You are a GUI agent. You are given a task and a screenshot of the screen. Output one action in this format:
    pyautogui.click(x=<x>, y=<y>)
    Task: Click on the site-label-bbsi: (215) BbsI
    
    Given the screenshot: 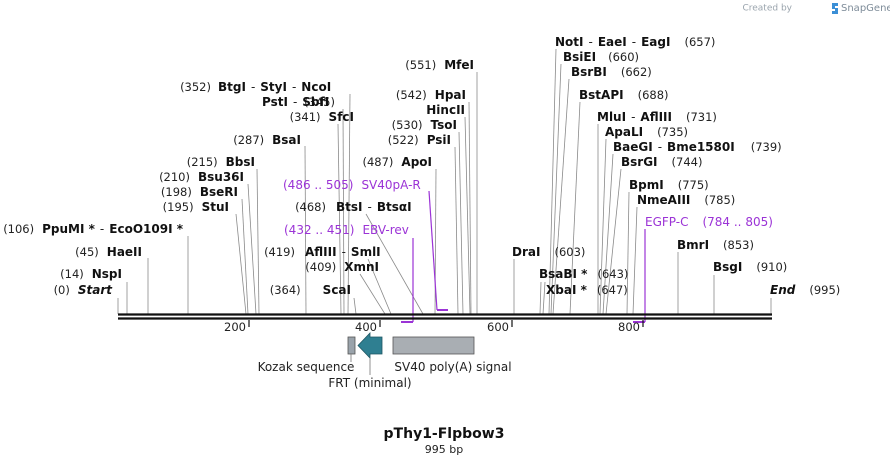 What is the action you would take?
    pyautogui.click(x=221, y=162)
    